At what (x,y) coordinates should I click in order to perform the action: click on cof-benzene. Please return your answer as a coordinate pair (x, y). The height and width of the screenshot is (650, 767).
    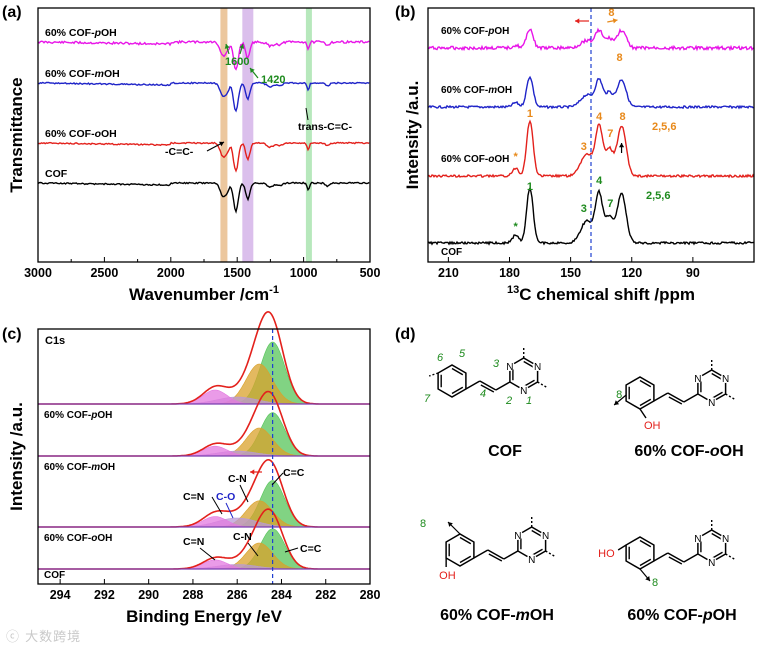
    Looking at the image, I should click on (452, 381).